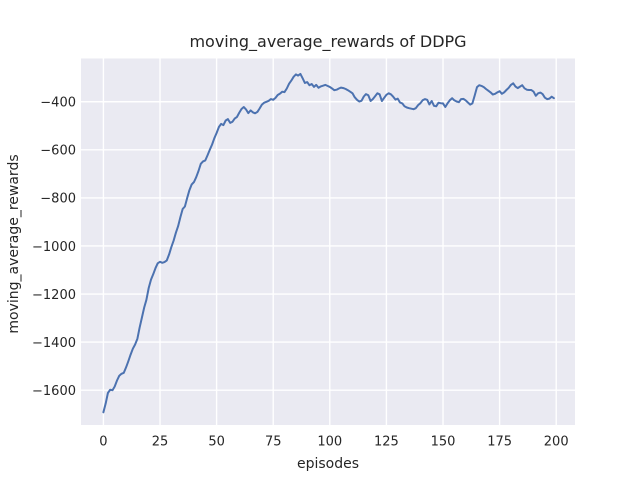  Describe the element at coordinates (328, 464) in the screenshot. I see `x-axis-label: episodes` at that location.